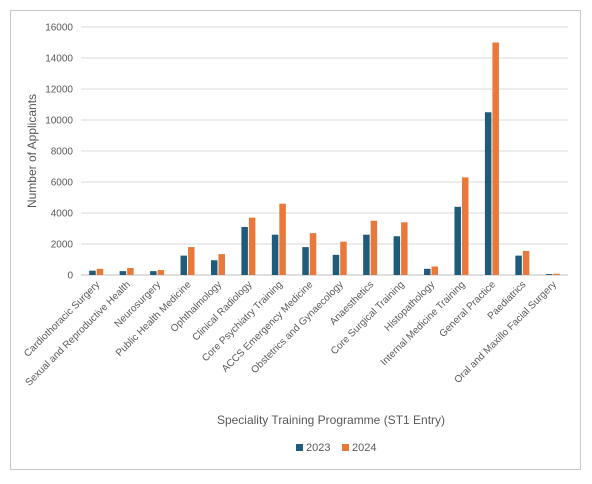  I want to click on y-tick-label: 14000, so click(59, 59).